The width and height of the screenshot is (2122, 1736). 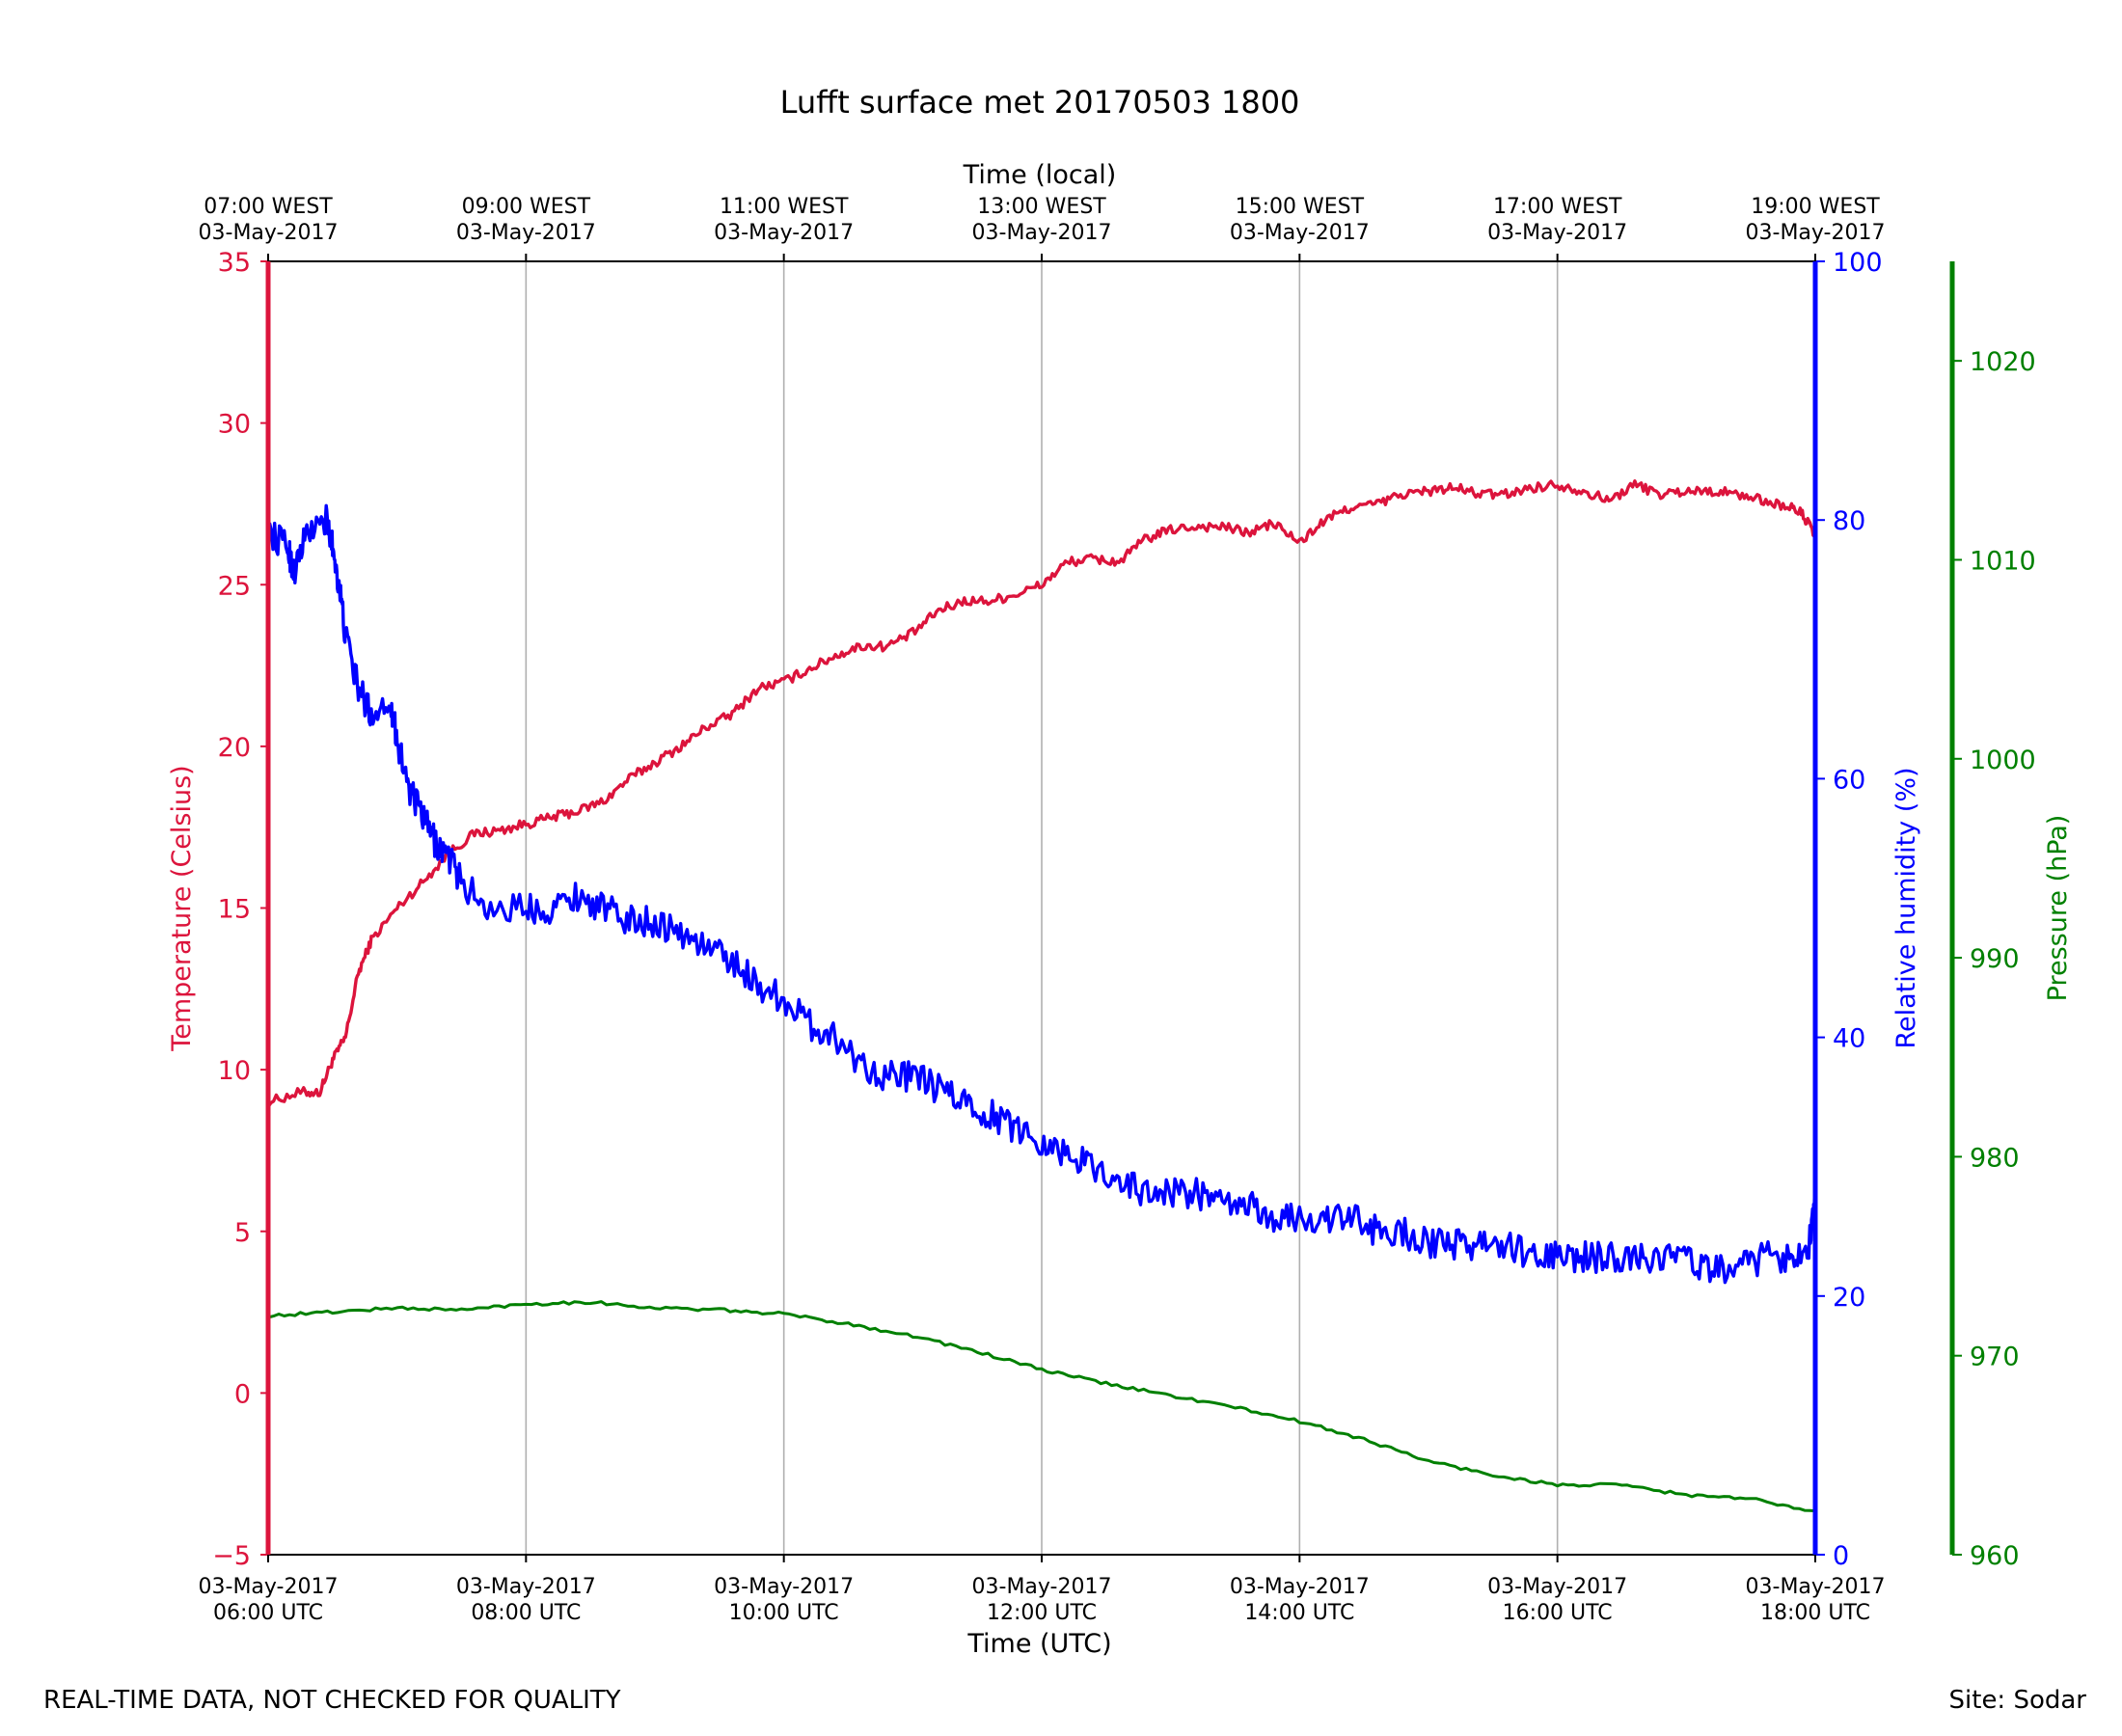 I want to click on pressure-tick-label: 990, so click(x=1995, y=959).